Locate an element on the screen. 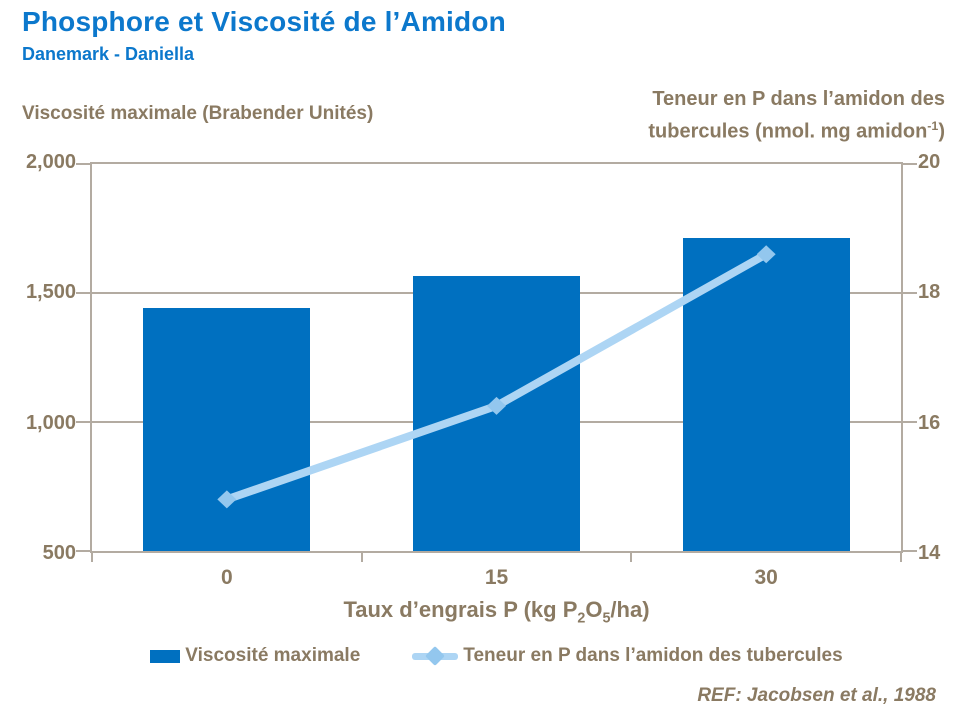 This screenshot has width=960, height=720. right-axis-title-superscript: -1 is located at coordinates (933, 126).